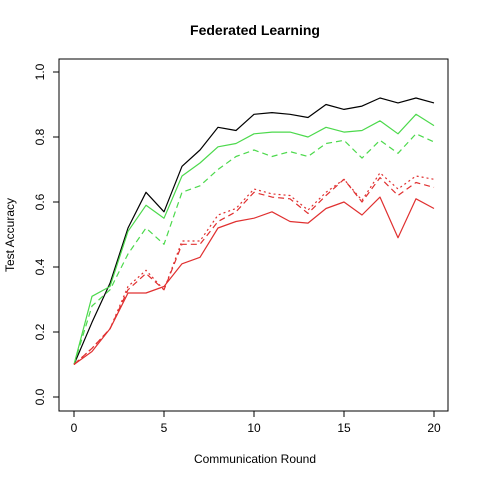  Describe the element at coordinates (74, 428) in the screenshot. I see `x-tick-label: 0` at that location.